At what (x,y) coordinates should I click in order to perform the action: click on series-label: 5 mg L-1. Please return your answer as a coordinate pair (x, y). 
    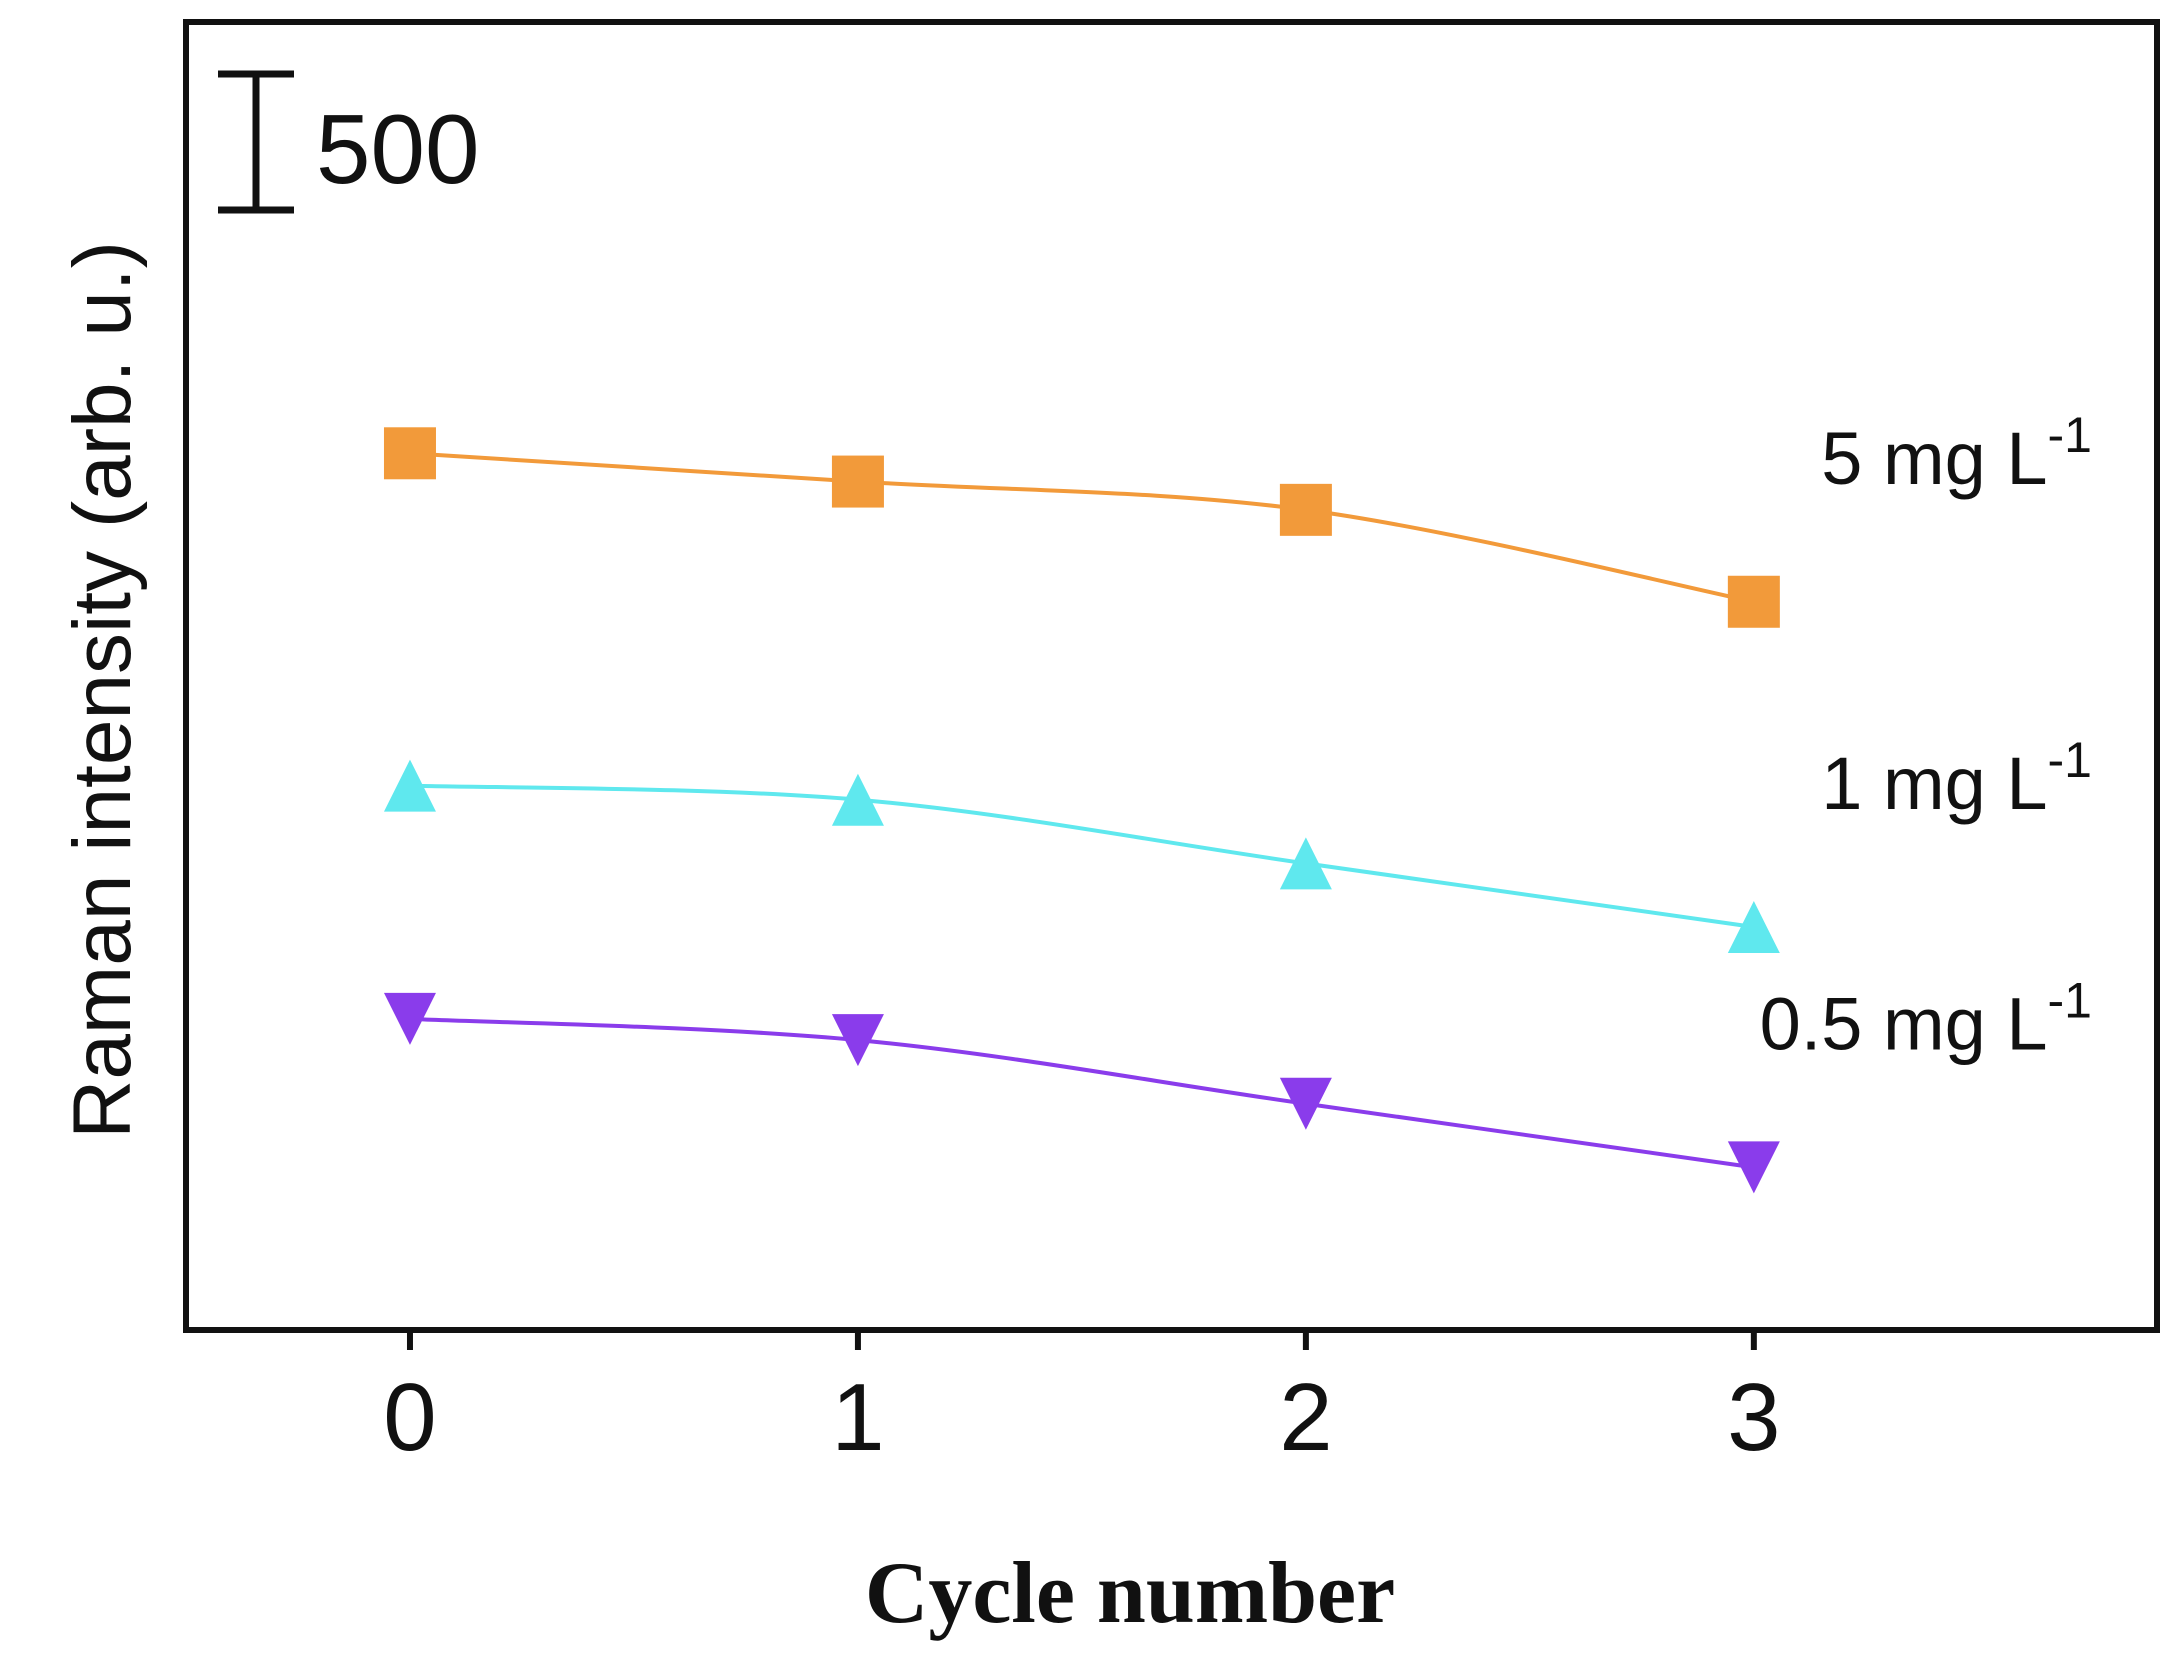
    Looking at the image, I should click on (1956, 453).